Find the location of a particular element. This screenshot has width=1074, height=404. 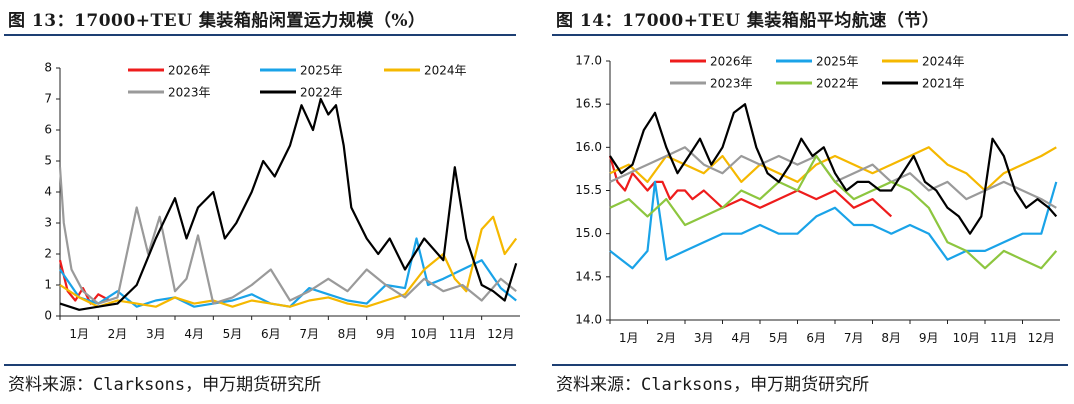

chart-title: 图 14：17000+TEU 集装箱船平均航速（节） is located at coordinates (748, 21).